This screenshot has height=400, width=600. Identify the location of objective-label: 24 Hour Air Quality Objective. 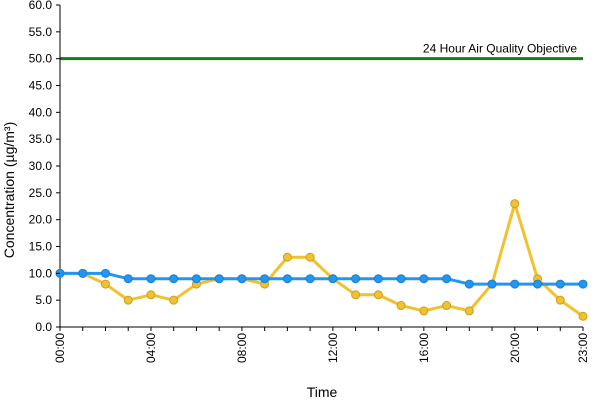
(500, 49).